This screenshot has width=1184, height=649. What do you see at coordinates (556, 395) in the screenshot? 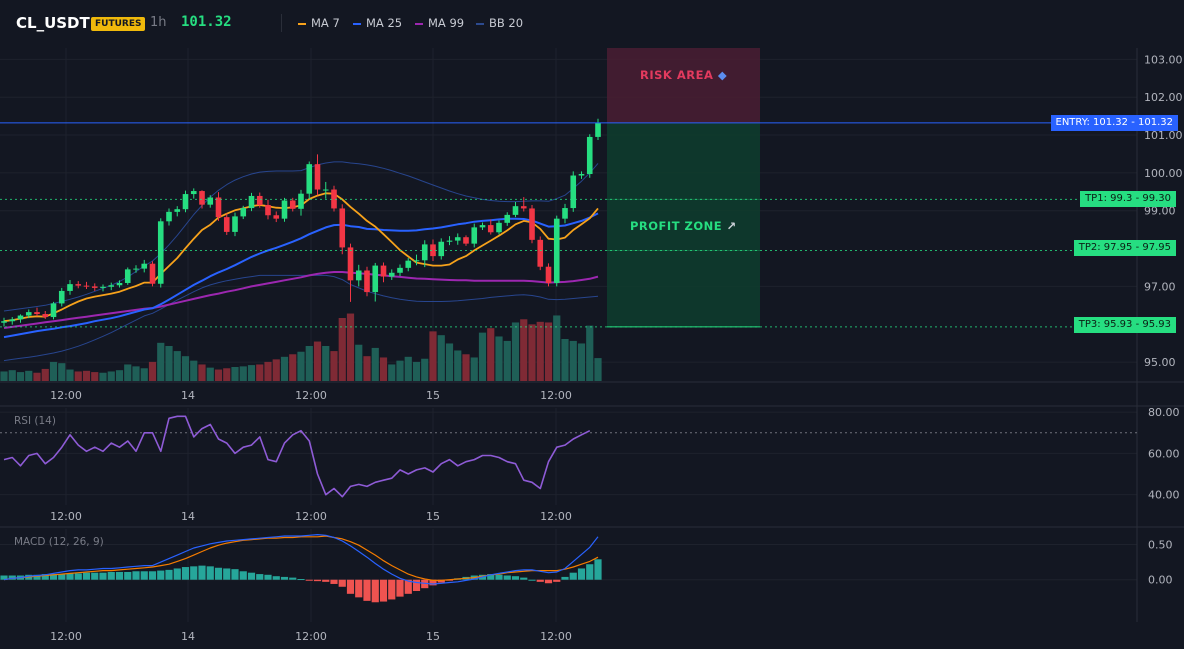
I see `time-label-main-4: 12:00` at bounding box center [556, 395].